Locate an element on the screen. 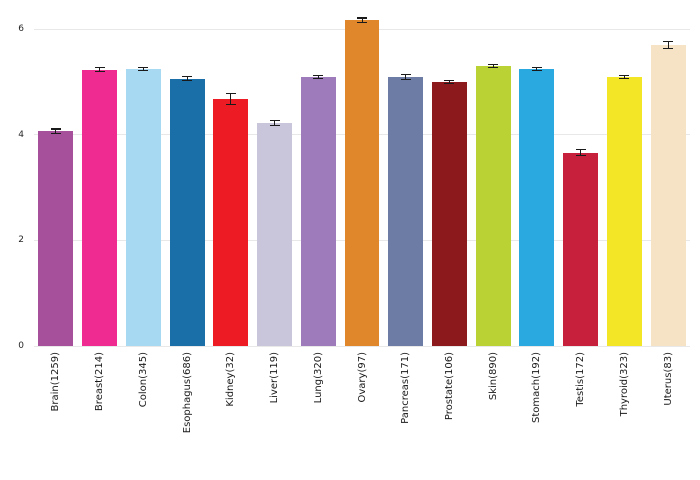 The height and width of the screenshot is (480, 700). x-tick-cell: Esophagus(686) is located at coordinates (187, 416).